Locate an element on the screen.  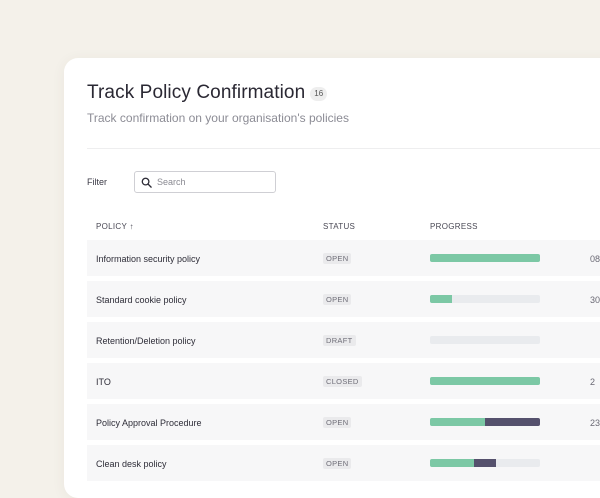
table-row: Information security policy OPEN 08 is located at coordinates (343, 258).